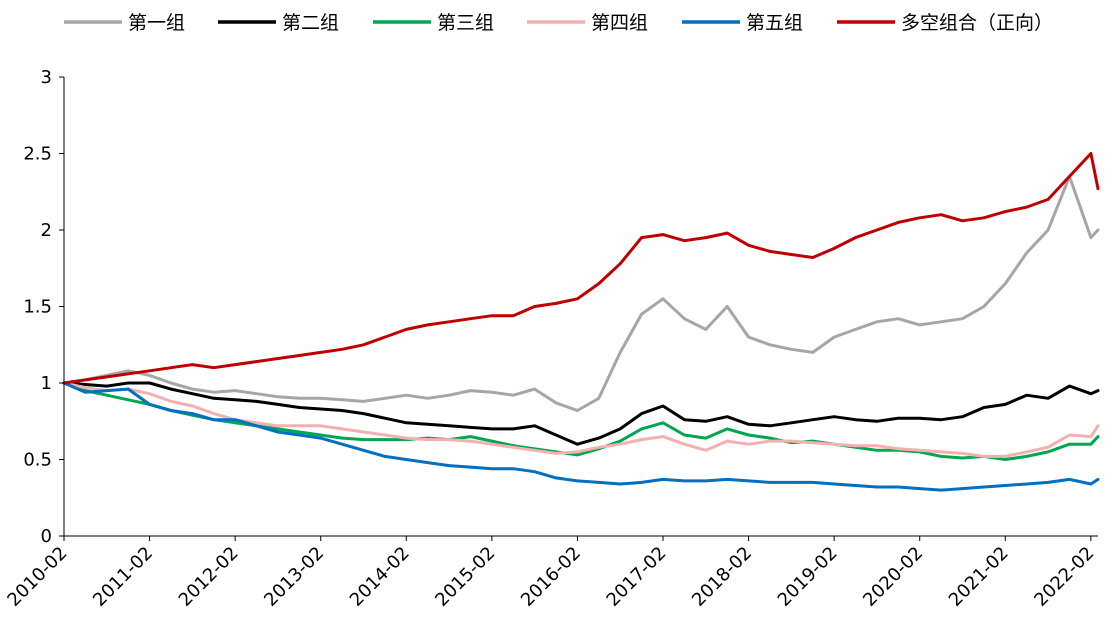 Image resolution: width=1119 pixels, height=624 pixels. Describe the element at coordinates (551, 577) in the screenshot. I see `x-tick-label: 2016-02` at that location.